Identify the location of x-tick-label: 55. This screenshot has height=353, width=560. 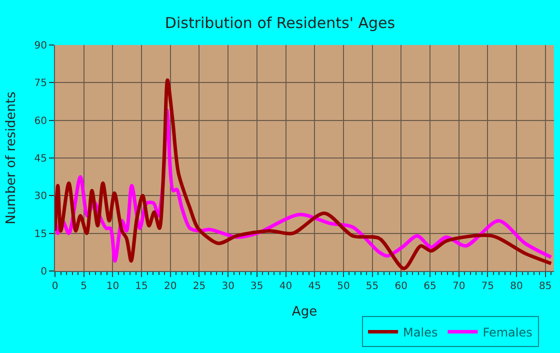
(372, 286).